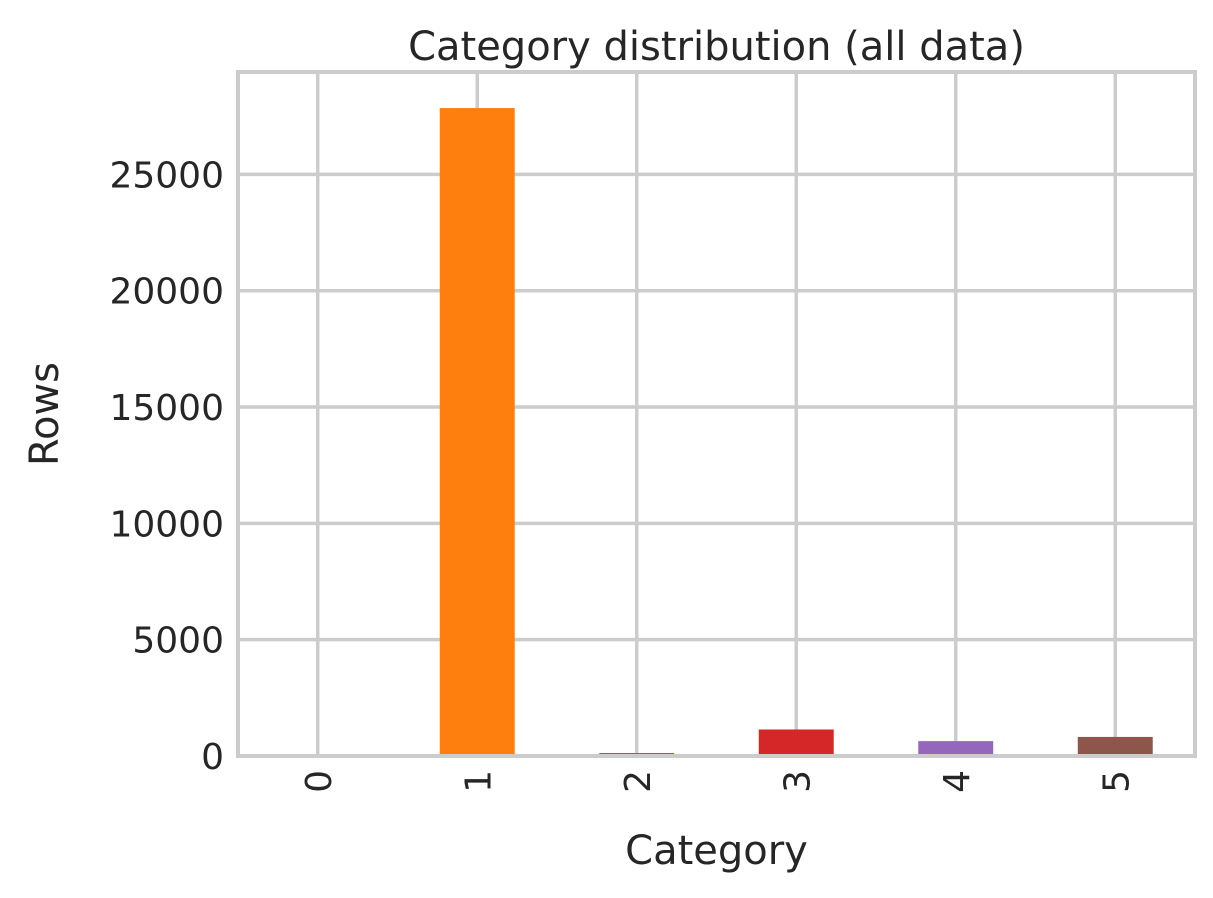  I want to click on y-tick-label: 5000, so click(178, 641).